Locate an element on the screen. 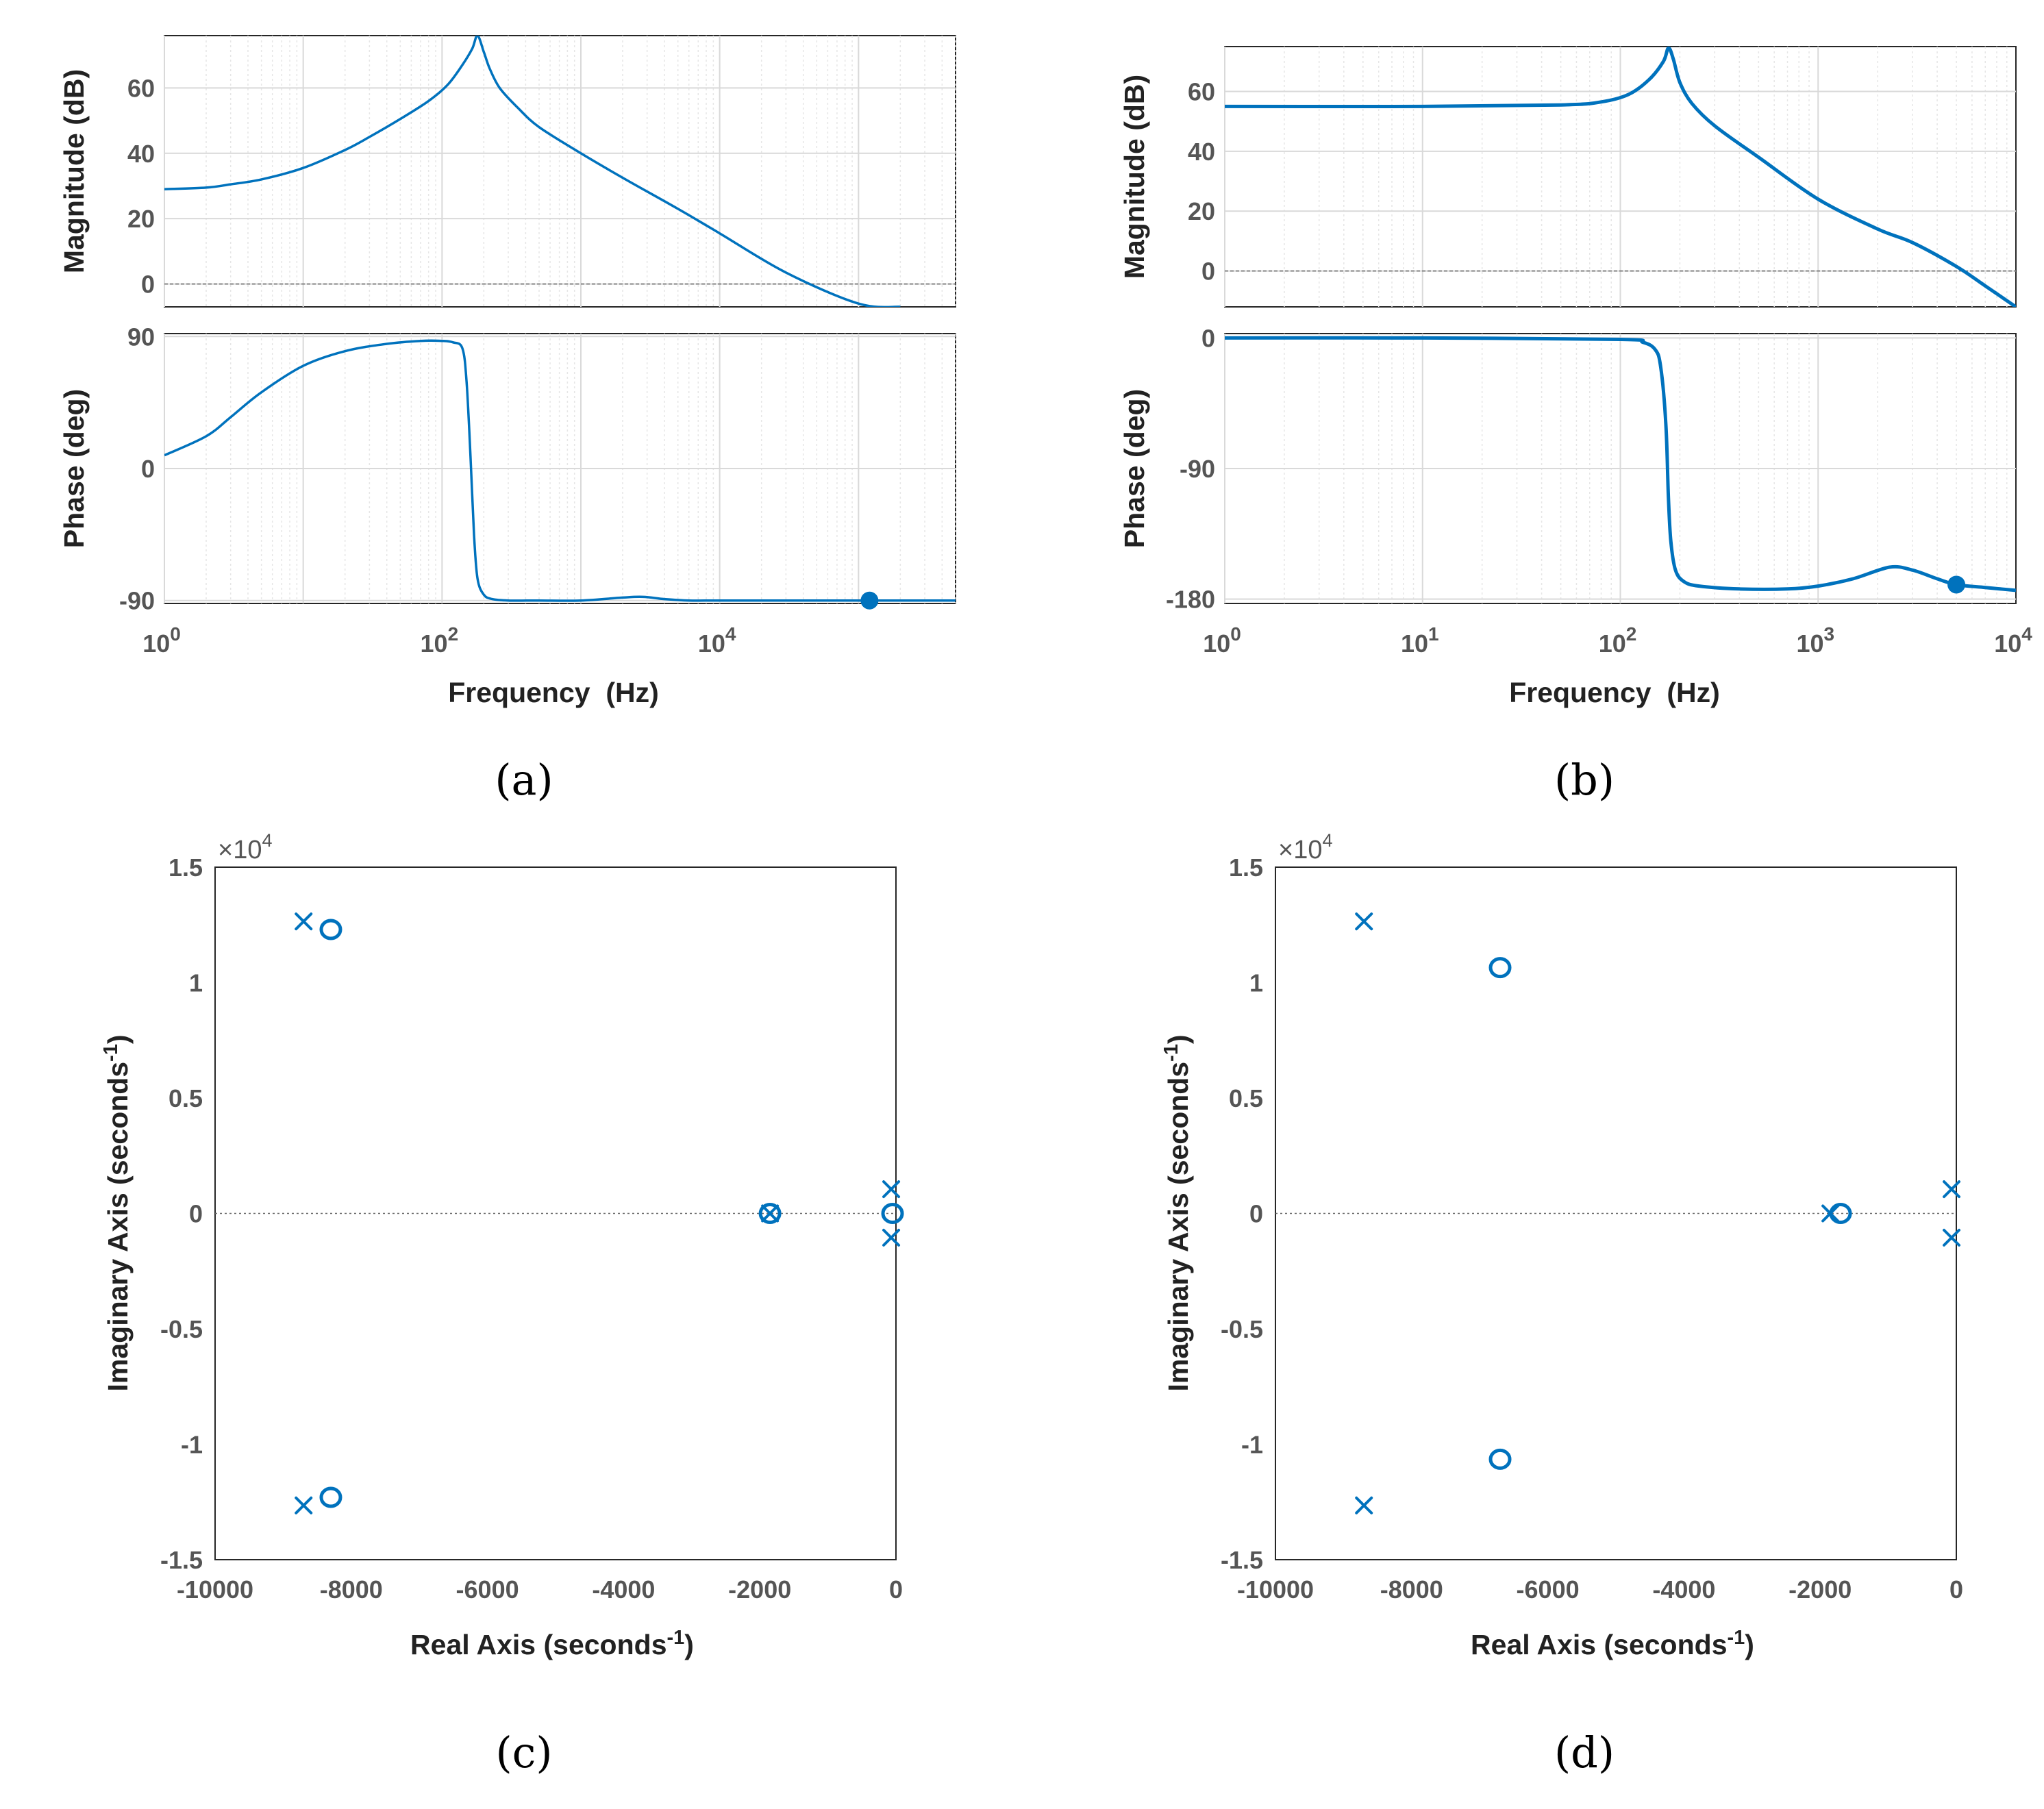 This screenshot has height=1809, width=2044. panel-b-magnitude-yticks: 0 20 40 60 is located at coordinates (1201, 182).